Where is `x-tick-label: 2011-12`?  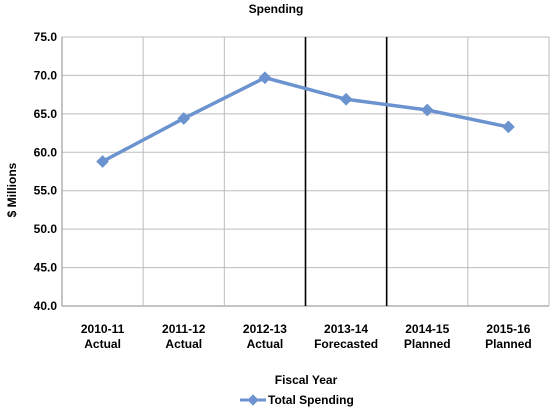 x-tick-label: 2011-12 is located at coordinates (184, 329).